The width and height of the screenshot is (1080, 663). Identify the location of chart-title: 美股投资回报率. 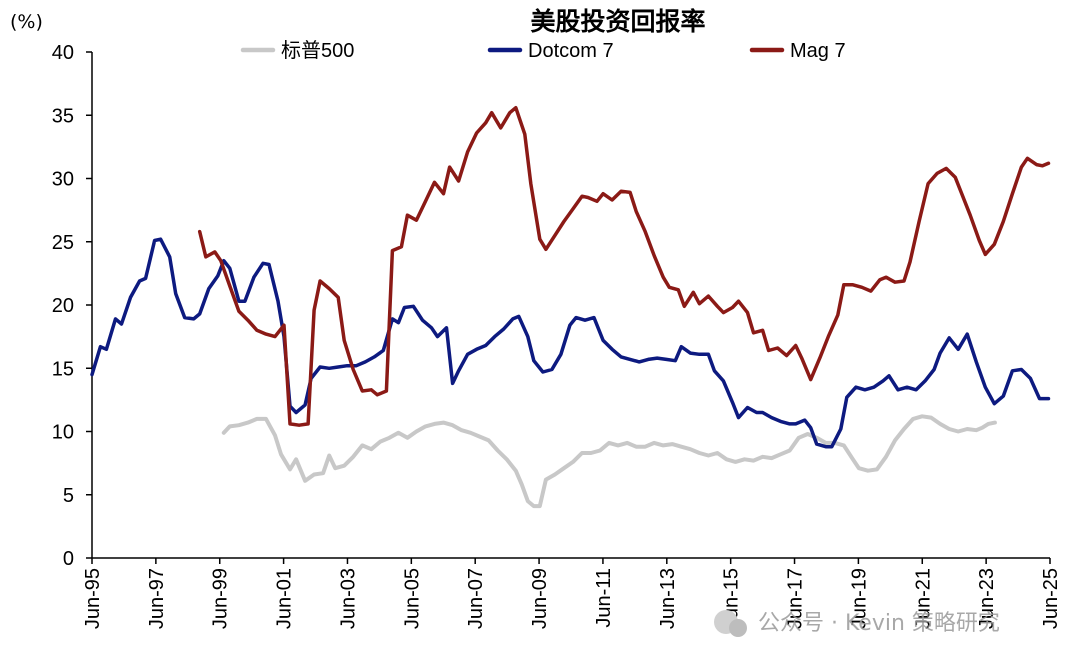
(617, 21).